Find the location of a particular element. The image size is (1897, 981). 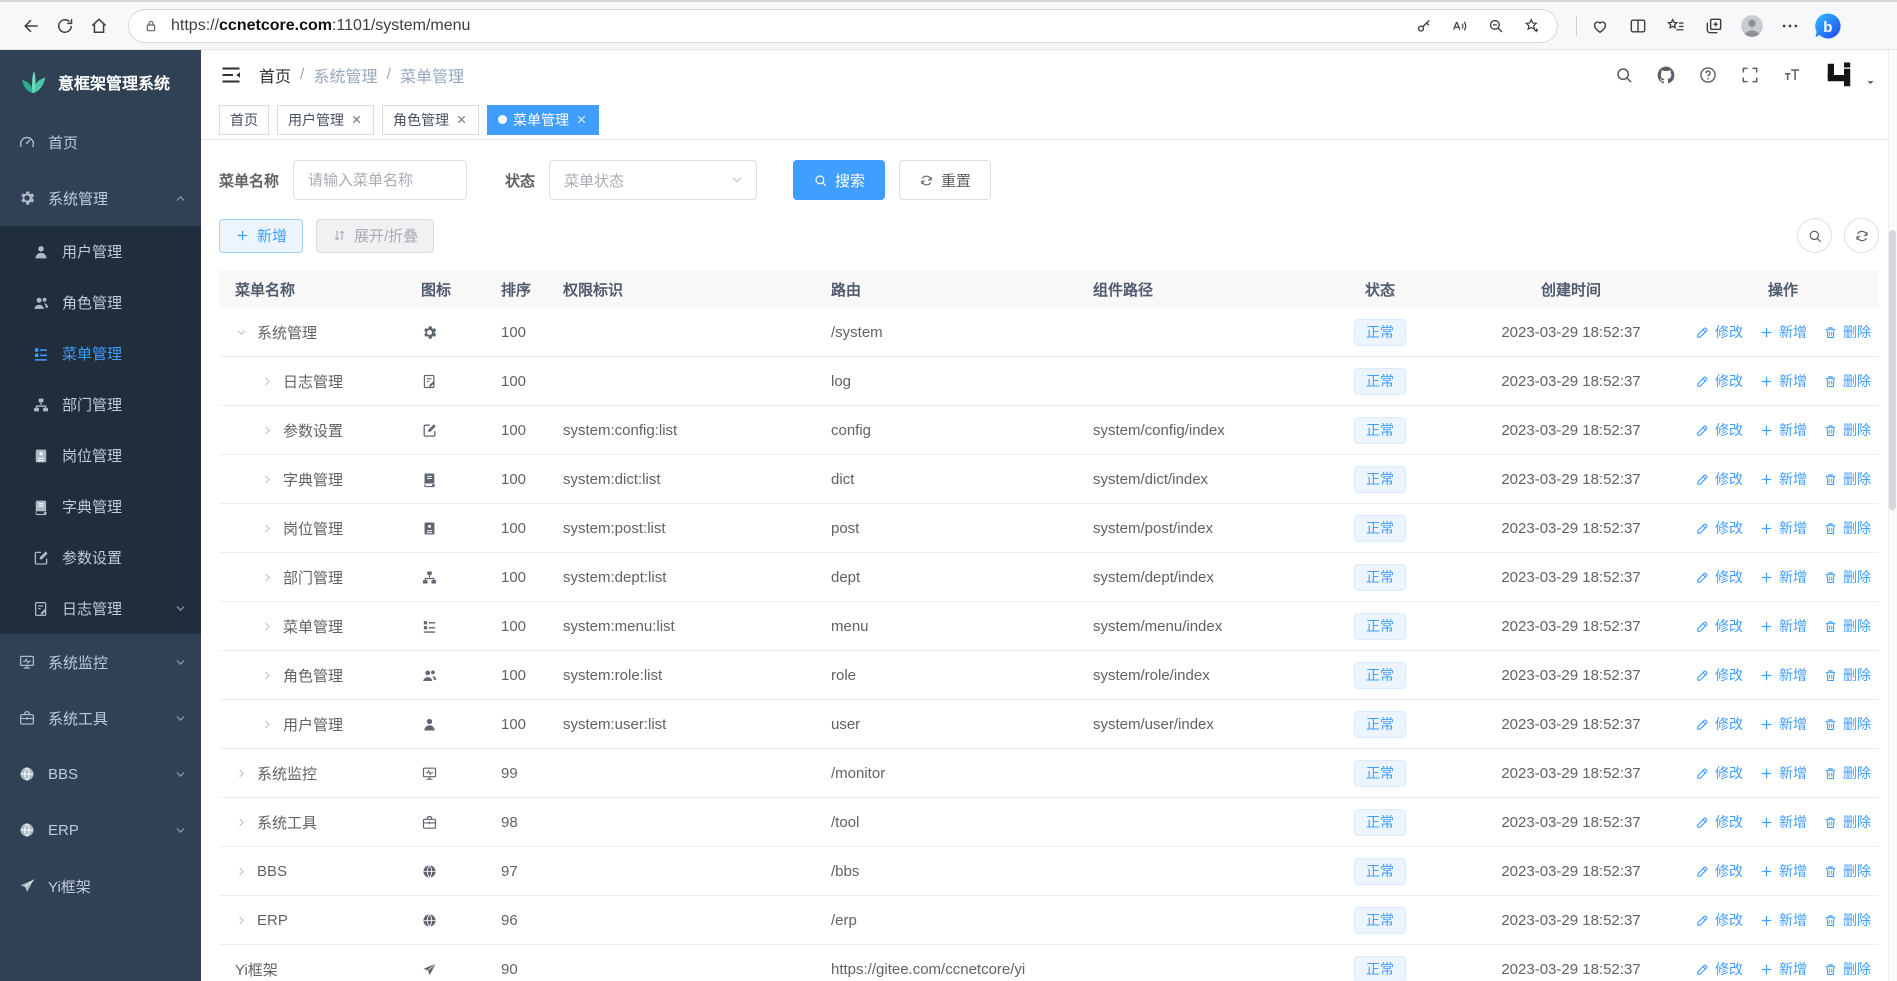

sidebar-item-config: 参数设置 is located at coordinates (100, 557).